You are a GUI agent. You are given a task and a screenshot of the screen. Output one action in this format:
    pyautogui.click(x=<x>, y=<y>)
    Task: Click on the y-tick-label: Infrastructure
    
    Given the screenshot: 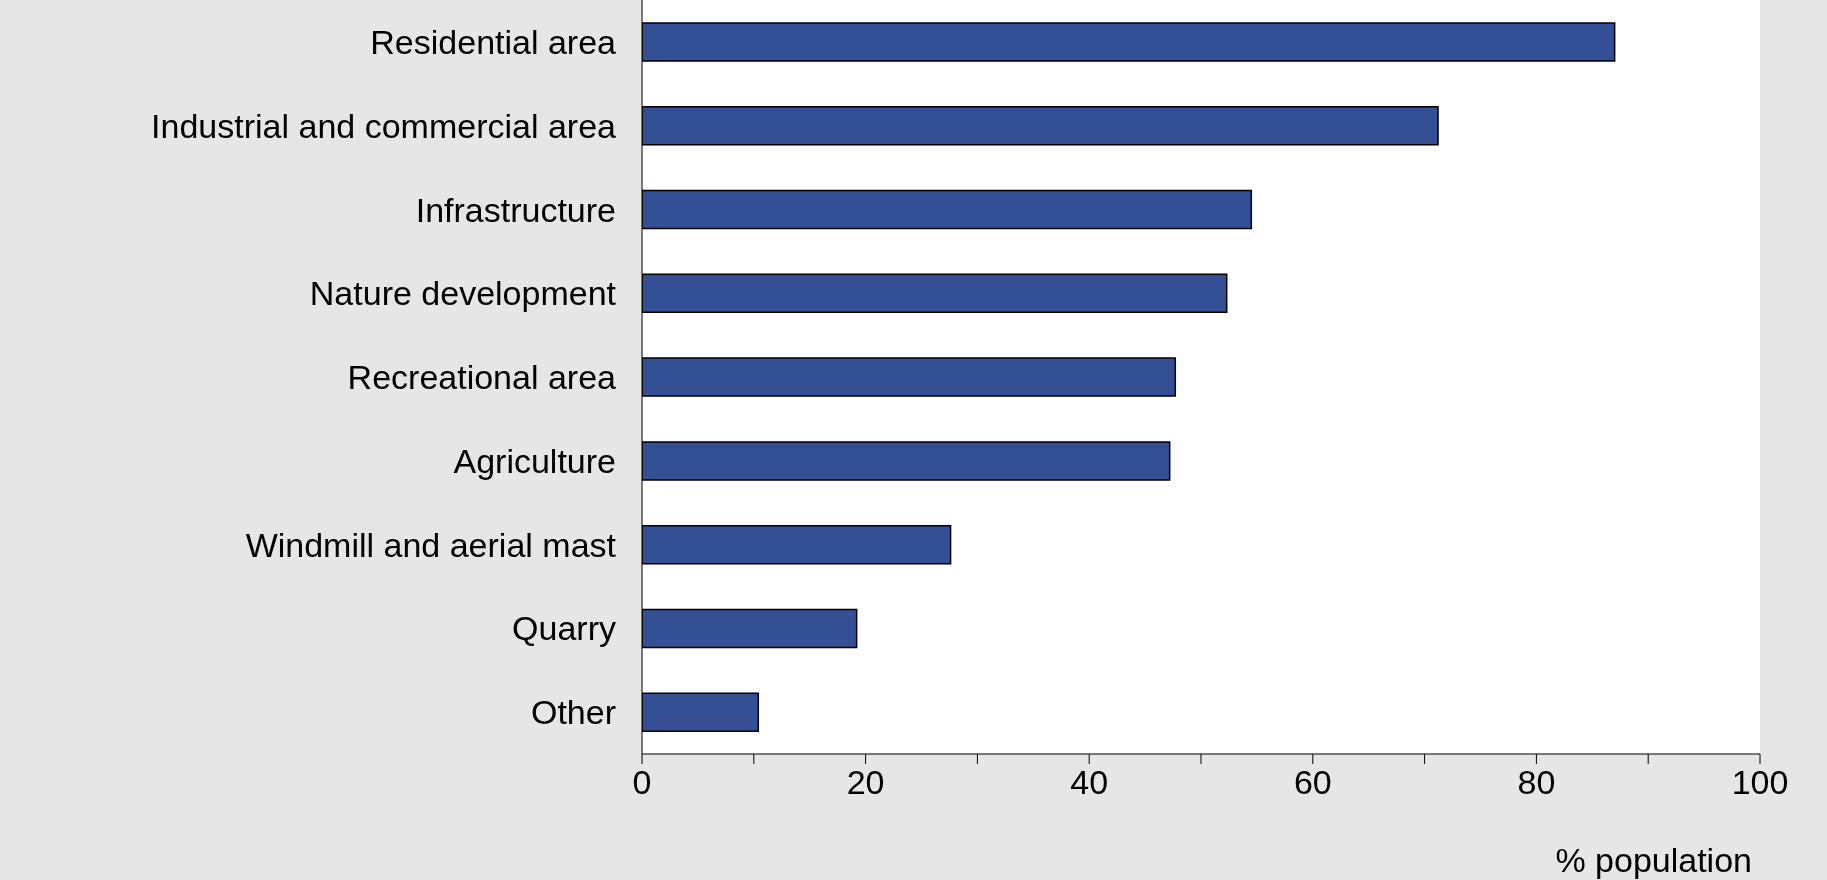 What is the action you would take?
    pyautogui.click(x=515, y=209)
    